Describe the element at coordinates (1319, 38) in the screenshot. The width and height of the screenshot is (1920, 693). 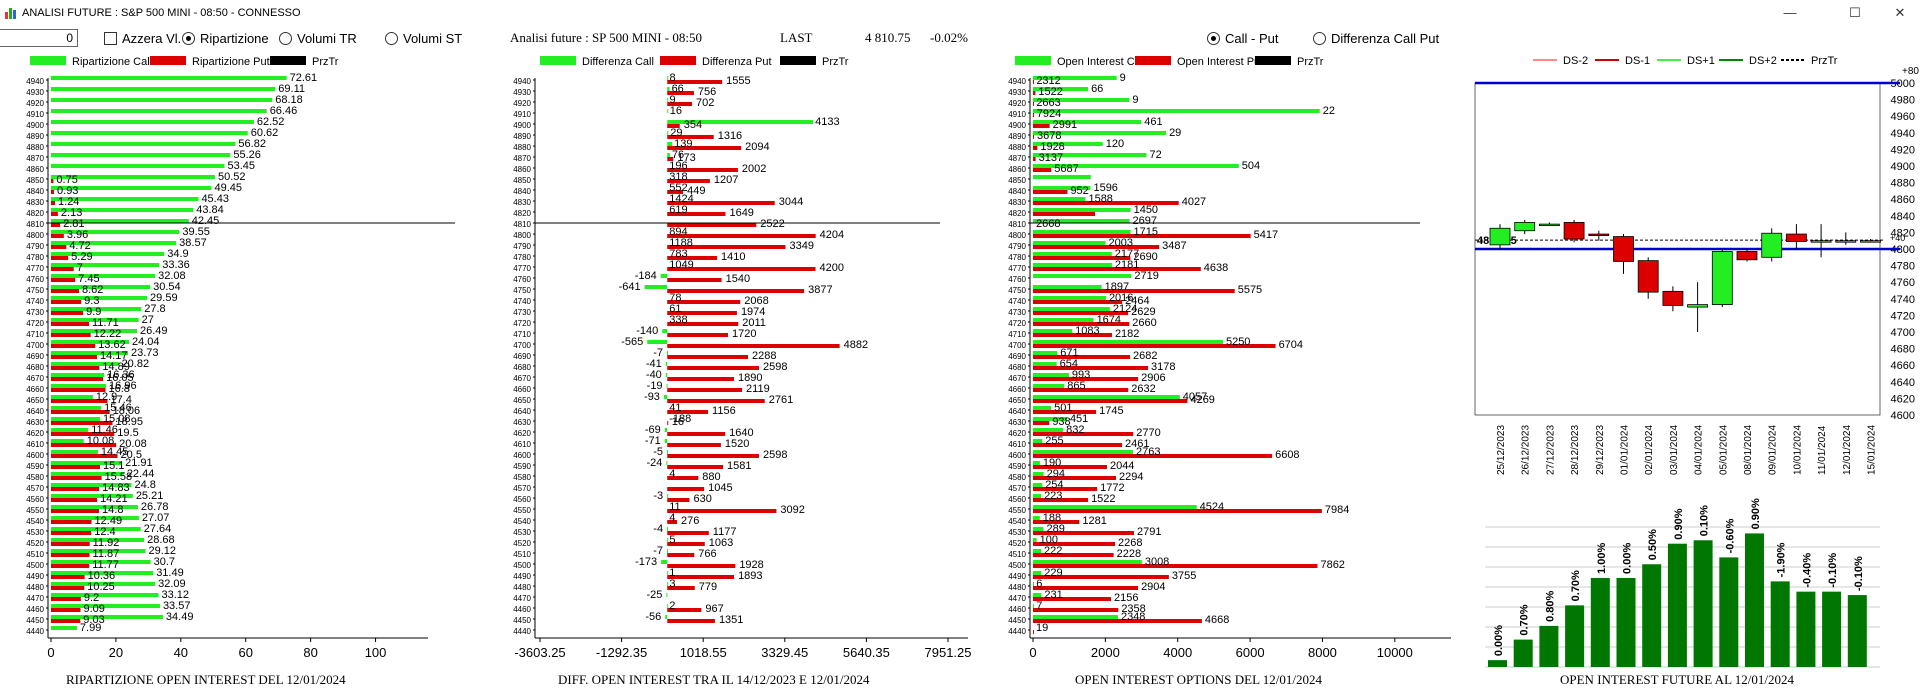
I see `diff-call-put-radio` at that location.